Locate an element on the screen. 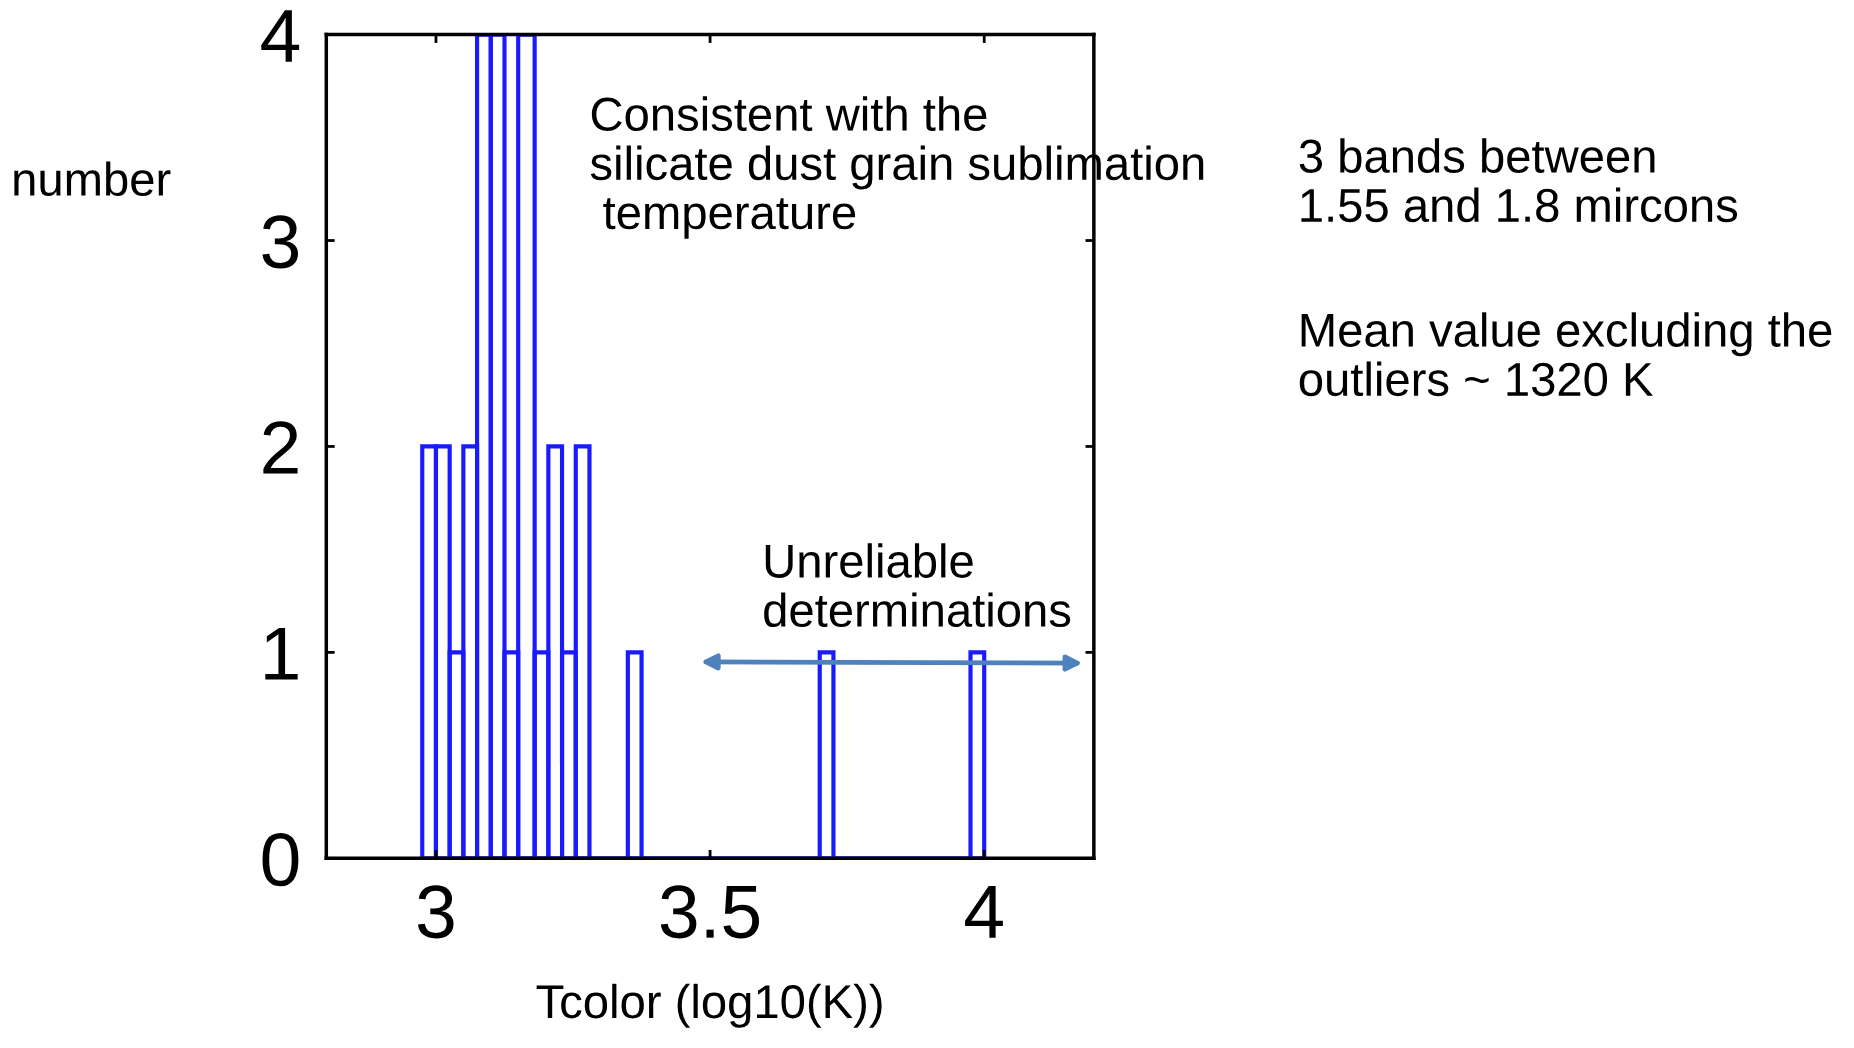  y-tick-label: 3 is located at coordinates (280, 242).